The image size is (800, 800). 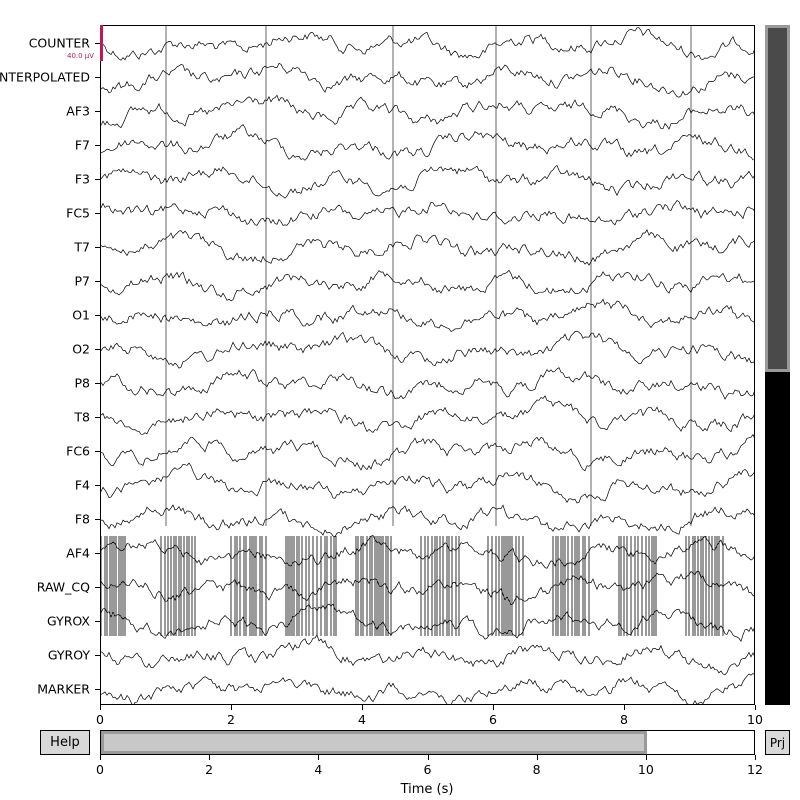 I want to click on channel-label: T7, so click(x=82, y=247).